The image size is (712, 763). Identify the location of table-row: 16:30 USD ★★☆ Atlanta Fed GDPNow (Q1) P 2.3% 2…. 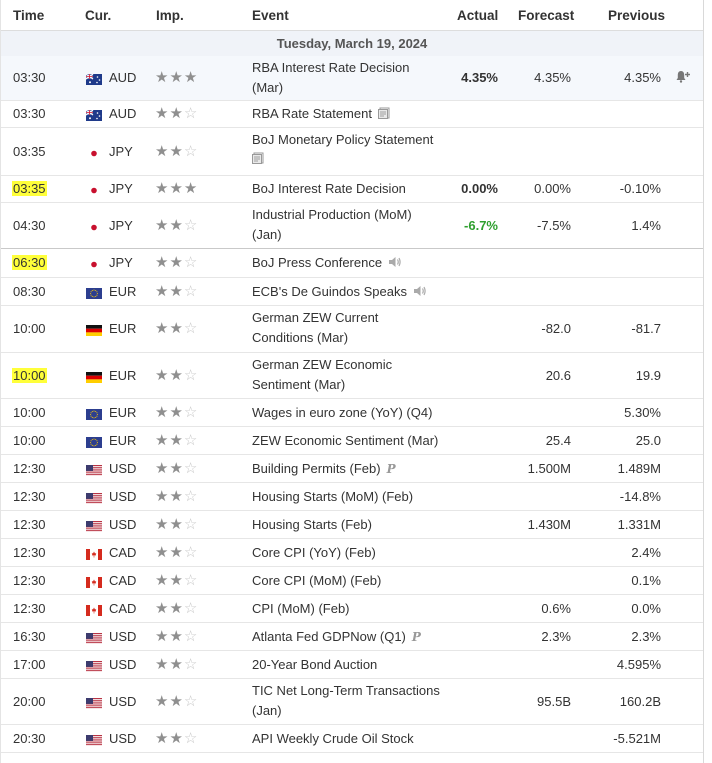
(352, 637).